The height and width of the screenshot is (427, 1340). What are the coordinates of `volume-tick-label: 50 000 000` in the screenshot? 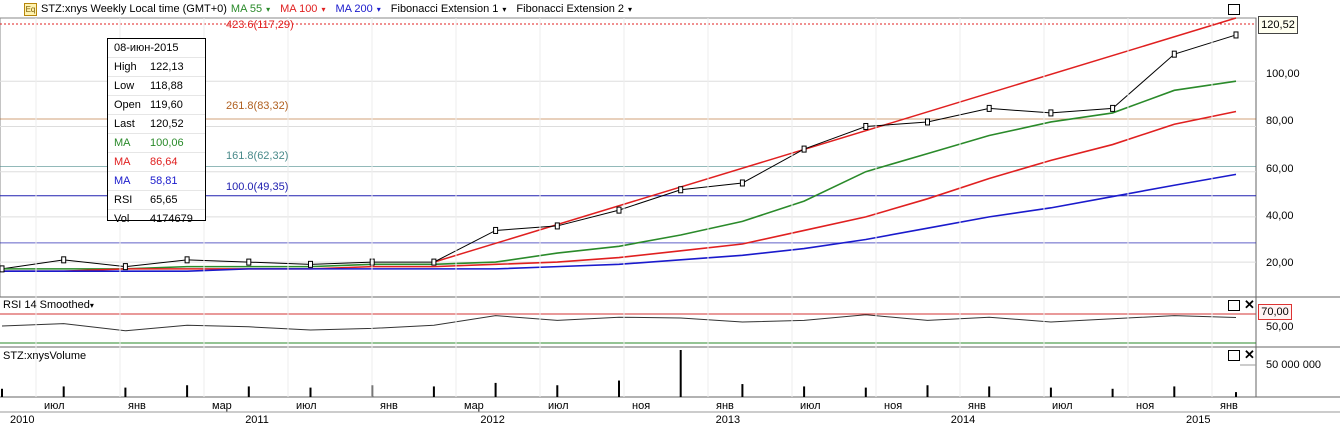 It's located at (1294, 365).